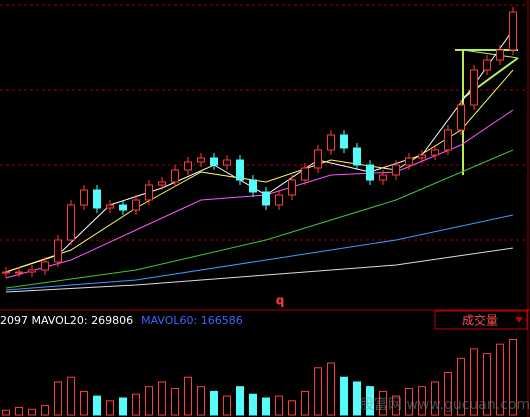  Describe the element at coordinates (519, 320) in the screenshot. I see `dropdown-arrow` at that location.